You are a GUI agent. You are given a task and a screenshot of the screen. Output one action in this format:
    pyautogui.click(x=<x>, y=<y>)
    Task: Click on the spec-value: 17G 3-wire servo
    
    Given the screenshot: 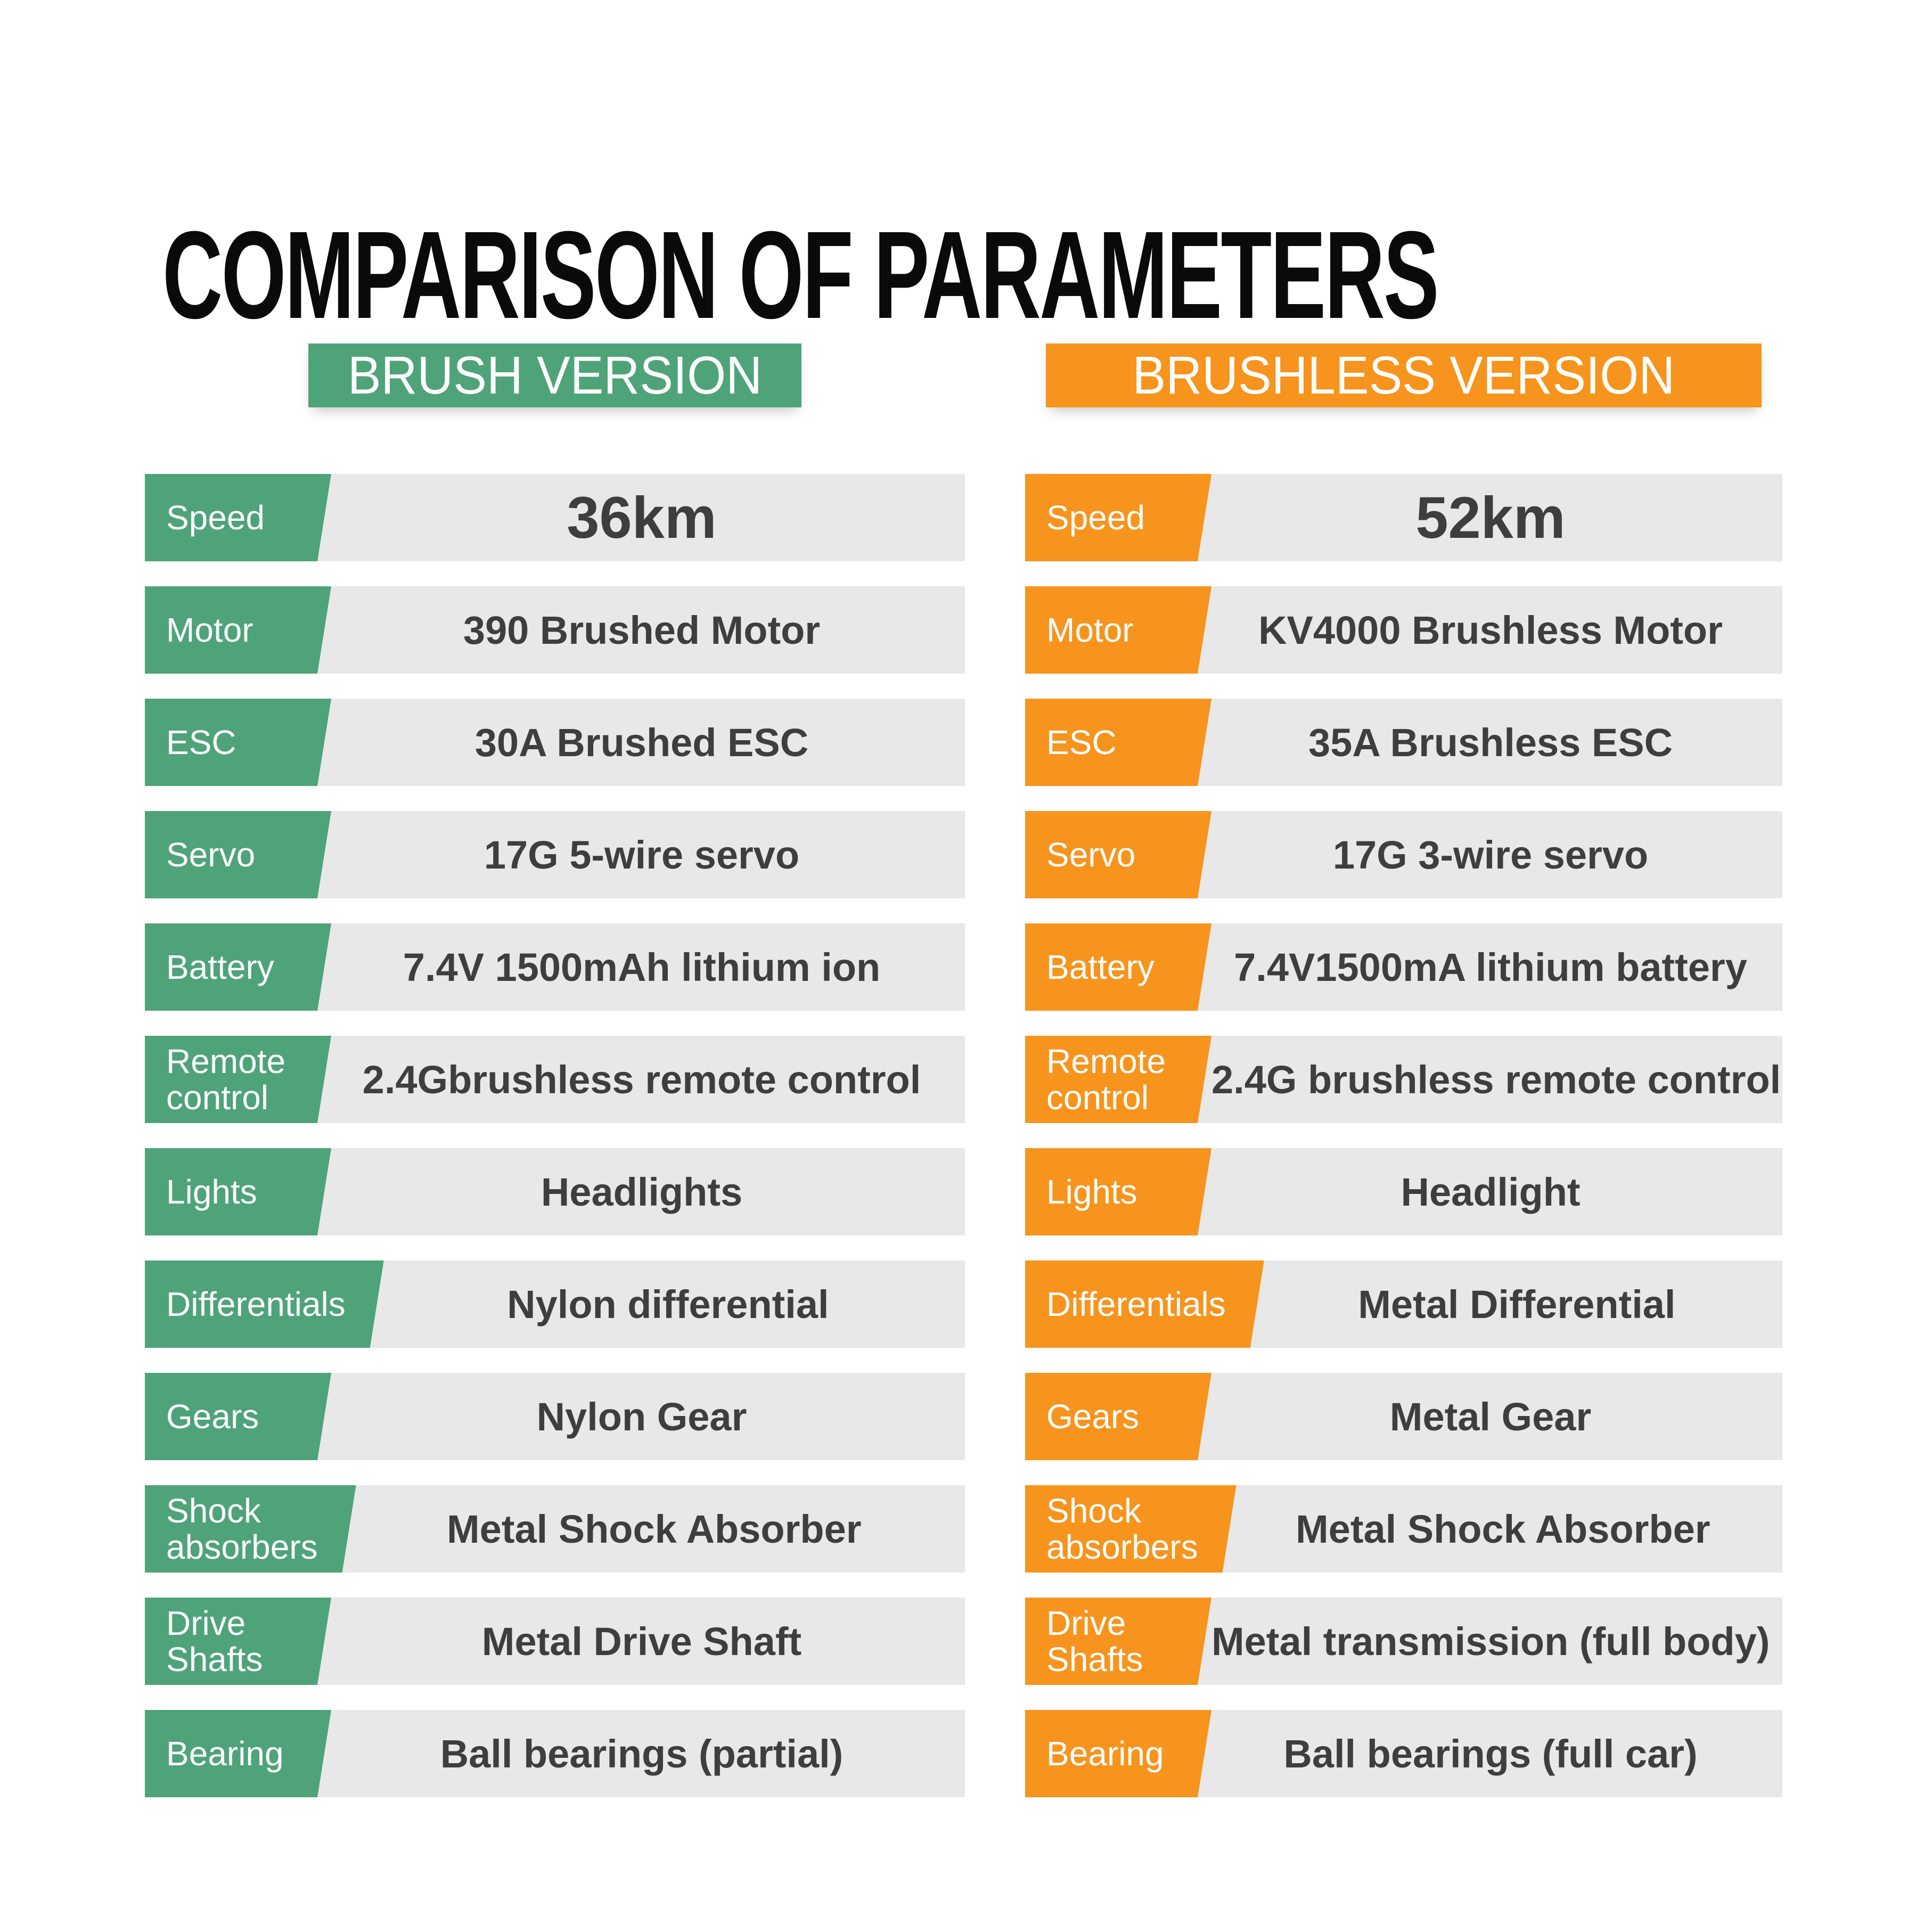 What is the action you would take?
    pyautogui.click(x=1490, y=854)
    